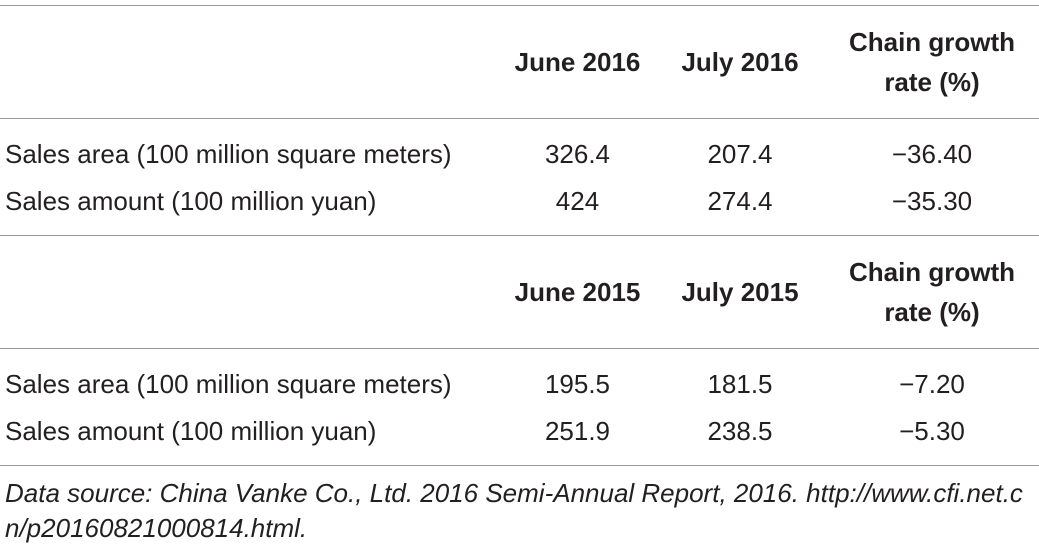 The width and height of the screenshot is (1039, 550). I want to click on value-cell: −7.20, so click(932, 384).